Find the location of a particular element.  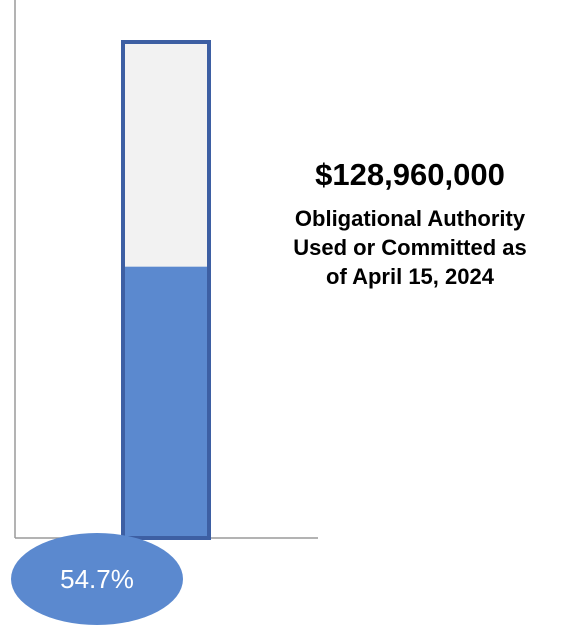

amount-value: $128,960,000 is located at coordinates (410, 174).